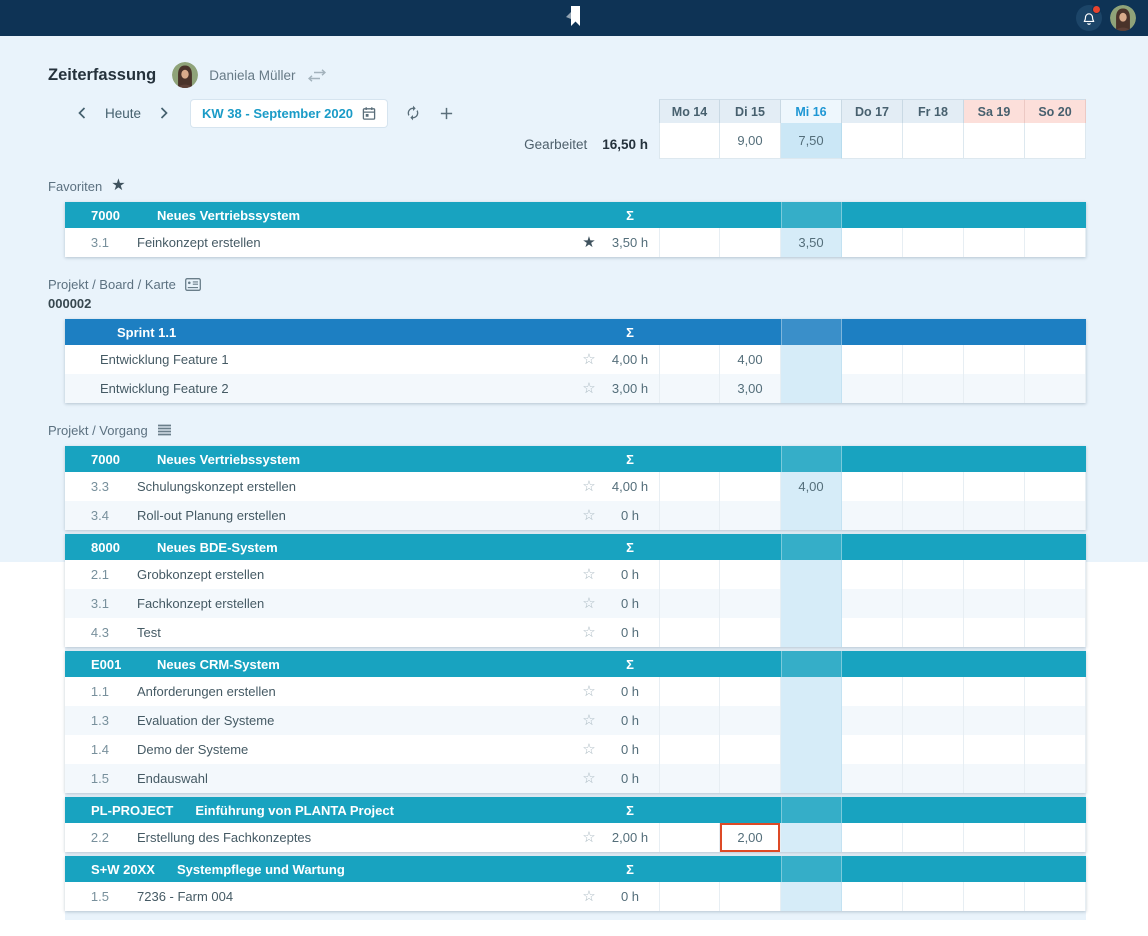  I want to click on task-row-main: Entwicklung Feature 1 ☆ 4,00 h, so click(362, 359).